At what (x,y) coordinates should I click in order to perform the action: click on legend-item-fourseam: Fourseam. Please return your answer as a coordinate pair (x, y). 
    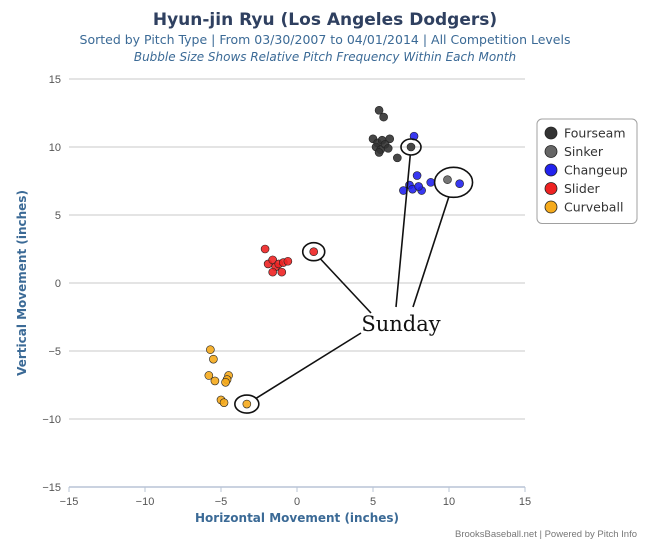
    Looking at the image, I should click on (585, 133).